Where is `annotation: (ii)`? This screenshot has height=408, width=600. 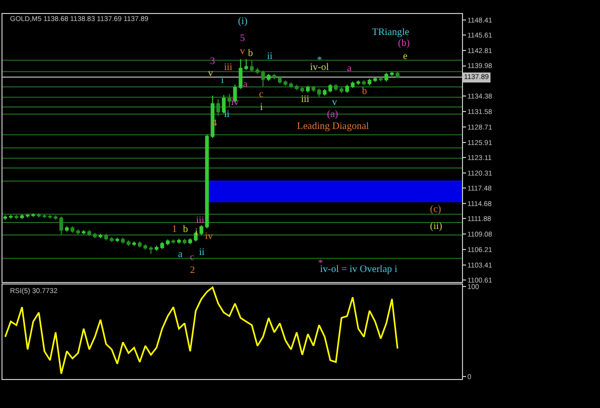
annotation: (ii) is located at coordinates (436, 226).